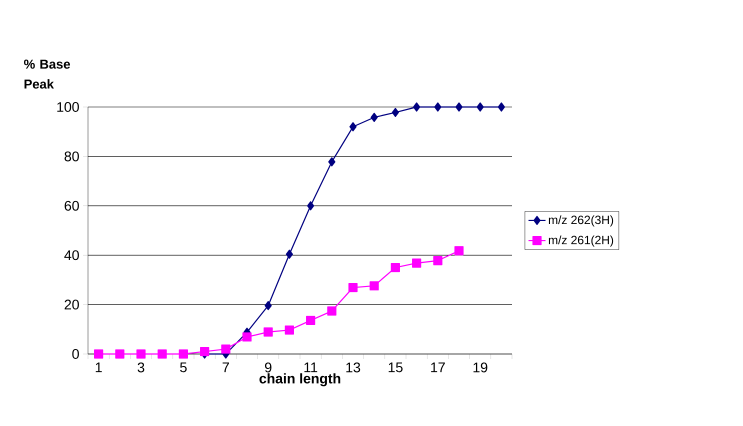 Image resolution: width=743 pixels, height=426 pixels. What do you see at coordinates (99, 367) in the screenshot?
I see `x-tick-label: 1` at bounding box center [99, 367].